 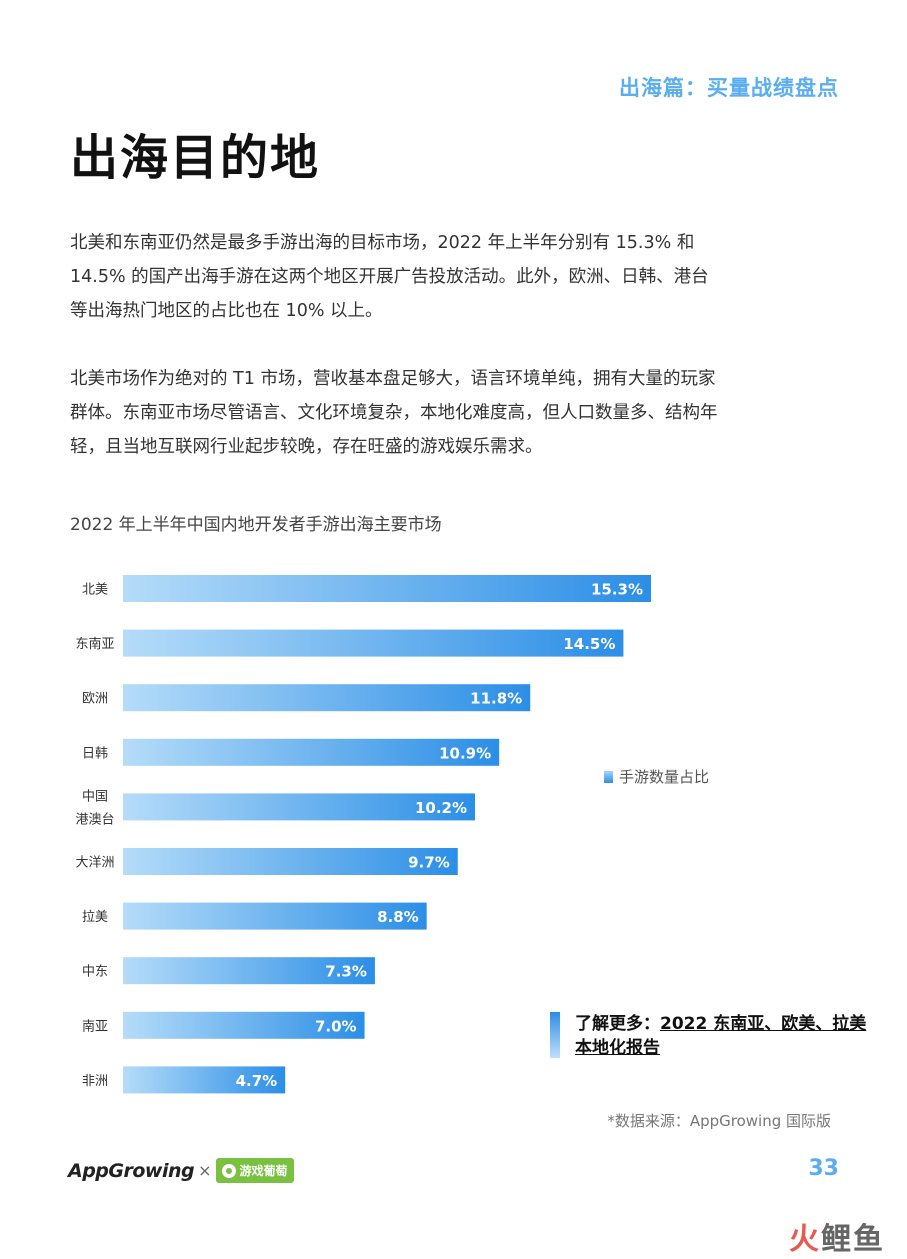 I want to click on page-number: 33, so click(x=823, y=1168).